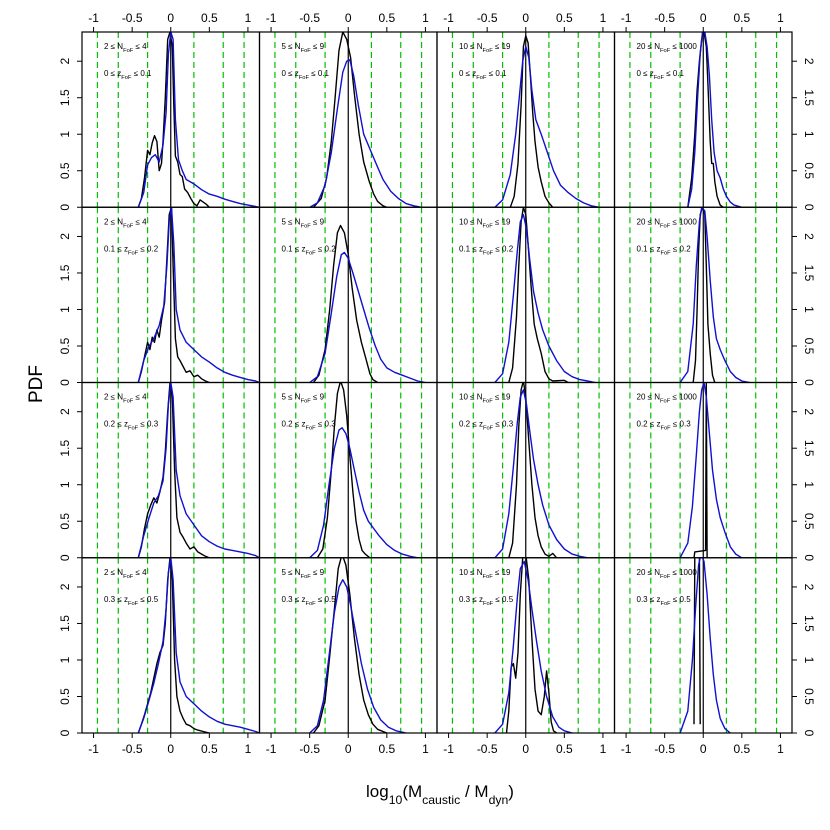 The image size is (830, 830). What do you see at coordinates (664, 250) in the screenshot?
I see `panel-label-z-fof: 0.1 ≤ zFoF ≤ 0.2` at bounding box center [664, 250].